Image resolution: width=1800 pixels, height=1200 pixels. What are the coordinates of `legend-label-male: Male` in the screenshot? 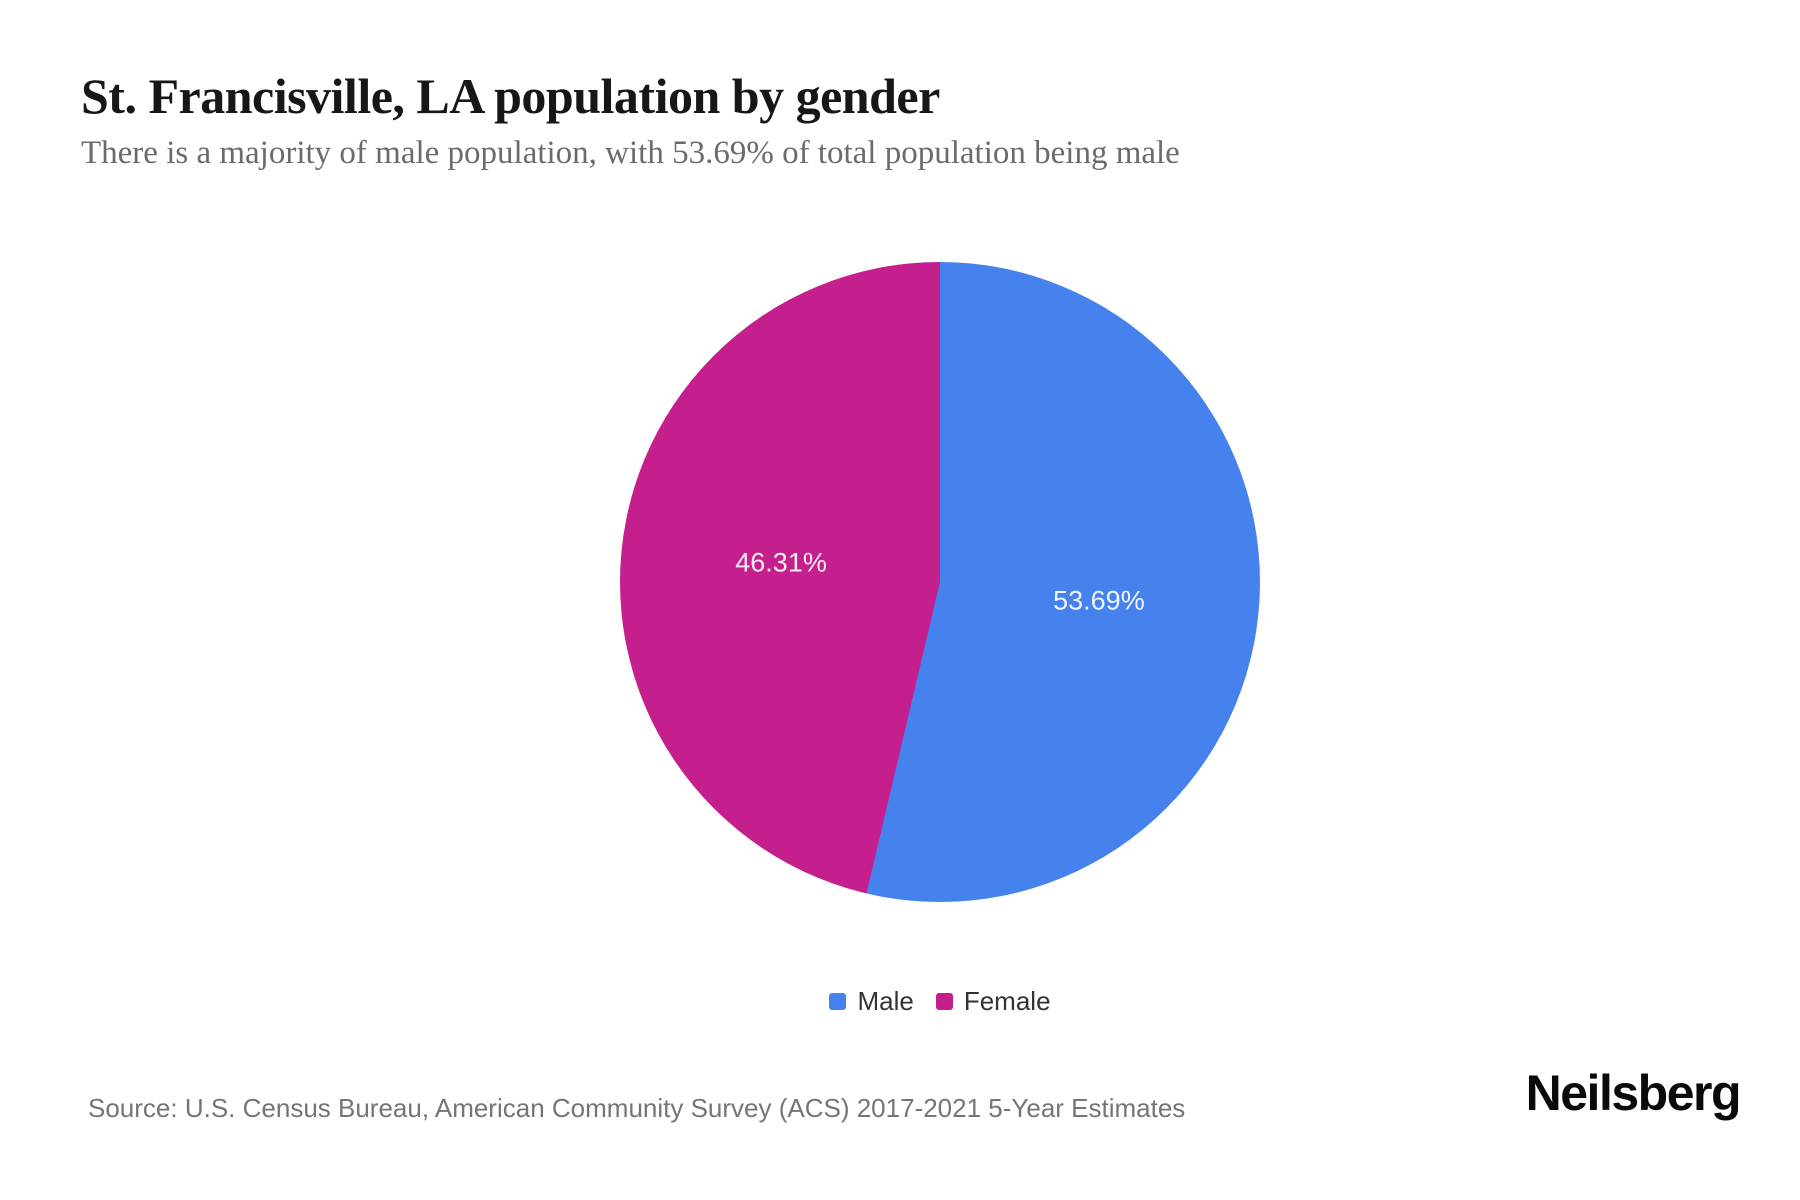 It's located at (885, 1000).